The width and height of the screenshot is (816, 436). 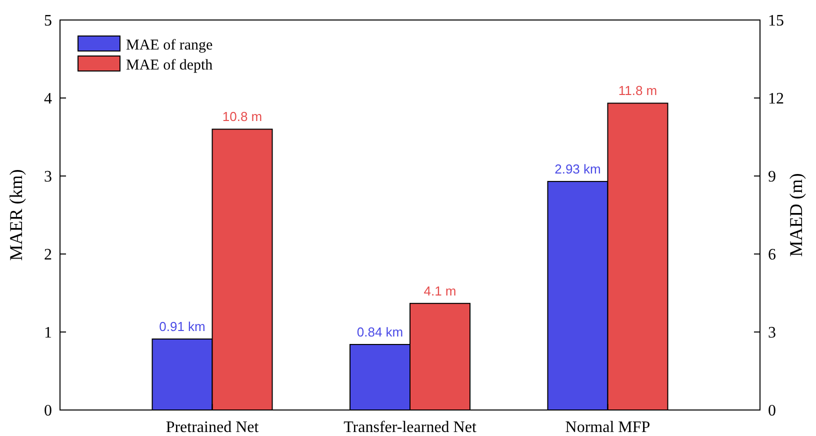 What do you see at coordinates (48, 99) in the screenshot?
I see `y-tick-label: 4` at bounding box center [48, 99].